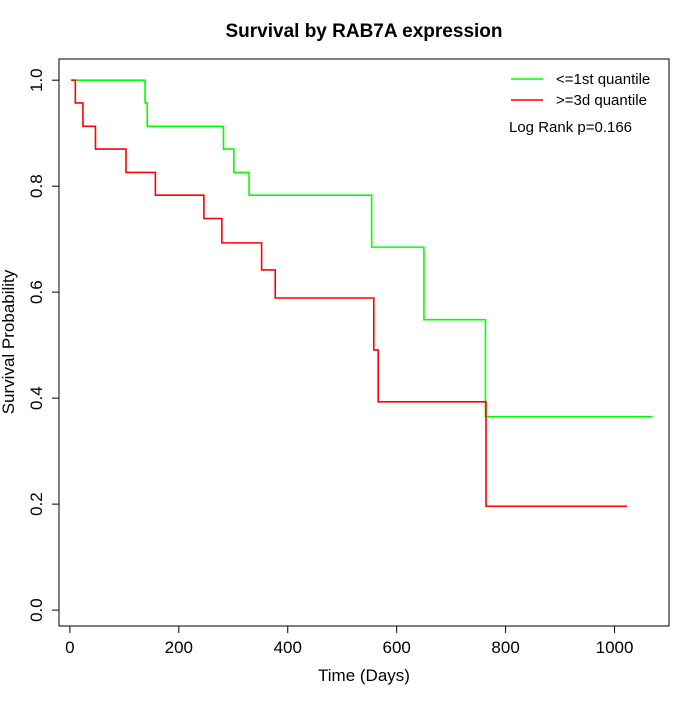 Image resolution: width=700 pixels, height=705 pixels. I want to click on x-tick-label: 600, so click(396, 647).